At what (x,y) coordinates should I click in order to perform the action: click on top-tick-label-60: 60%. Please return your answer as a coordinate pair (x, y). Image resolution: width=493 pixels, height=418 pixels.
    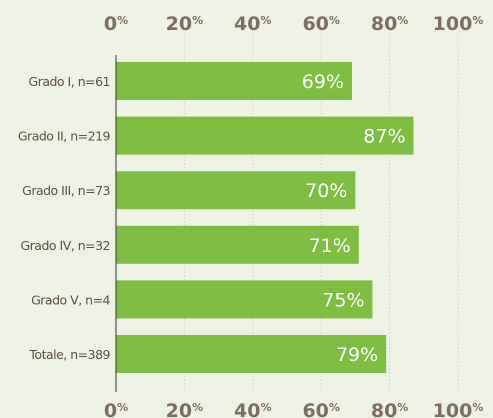
    Looking at the image, I should click on (320, 24).